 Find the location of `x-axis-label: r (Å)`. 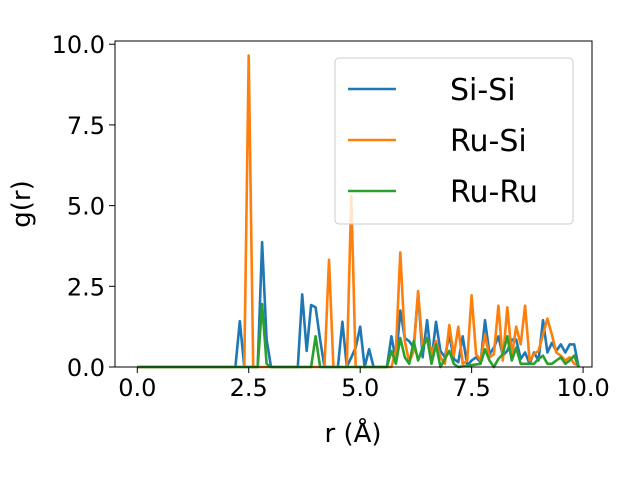

x-axis-label: r (Å) is located at coordinates (352, 433).